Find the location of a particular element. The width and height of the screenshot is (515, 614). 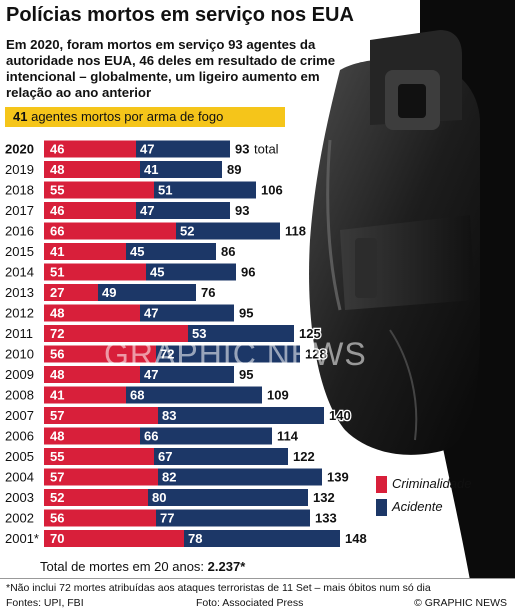

bar-label-accident: 51 is located at coordinates (165, 190).